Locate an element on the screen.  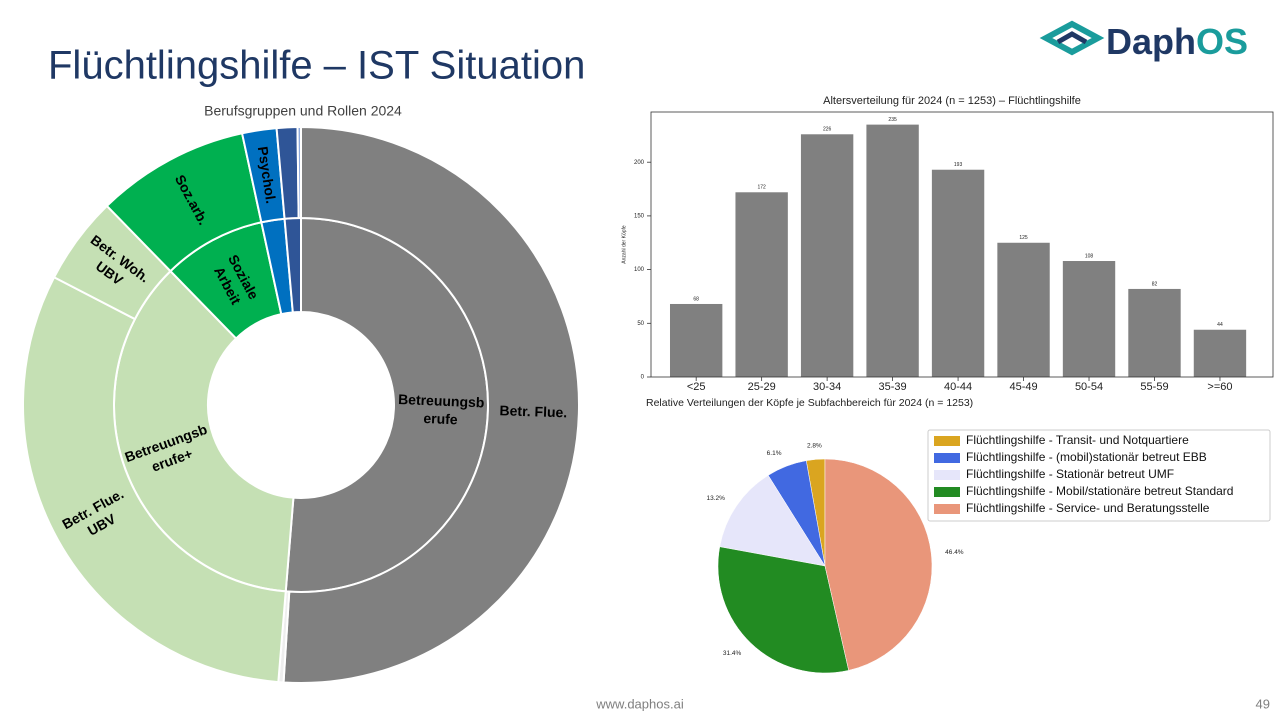
logo-icon is located at coordinates (1072, 38).